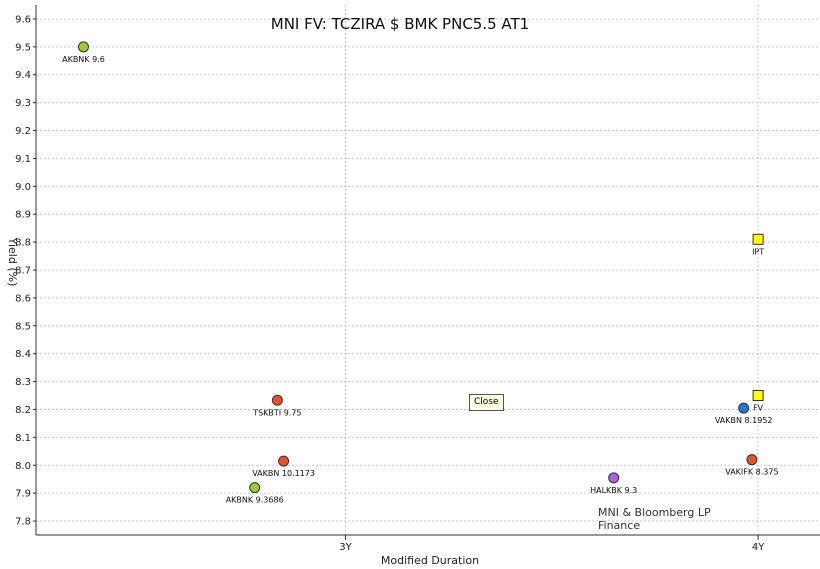  Describe the element at coordinates (400, 24) in the screenshot. I see `chart-title: MNI FV: TCZIRA $ BMK PNC5.5 AT1` at that location.